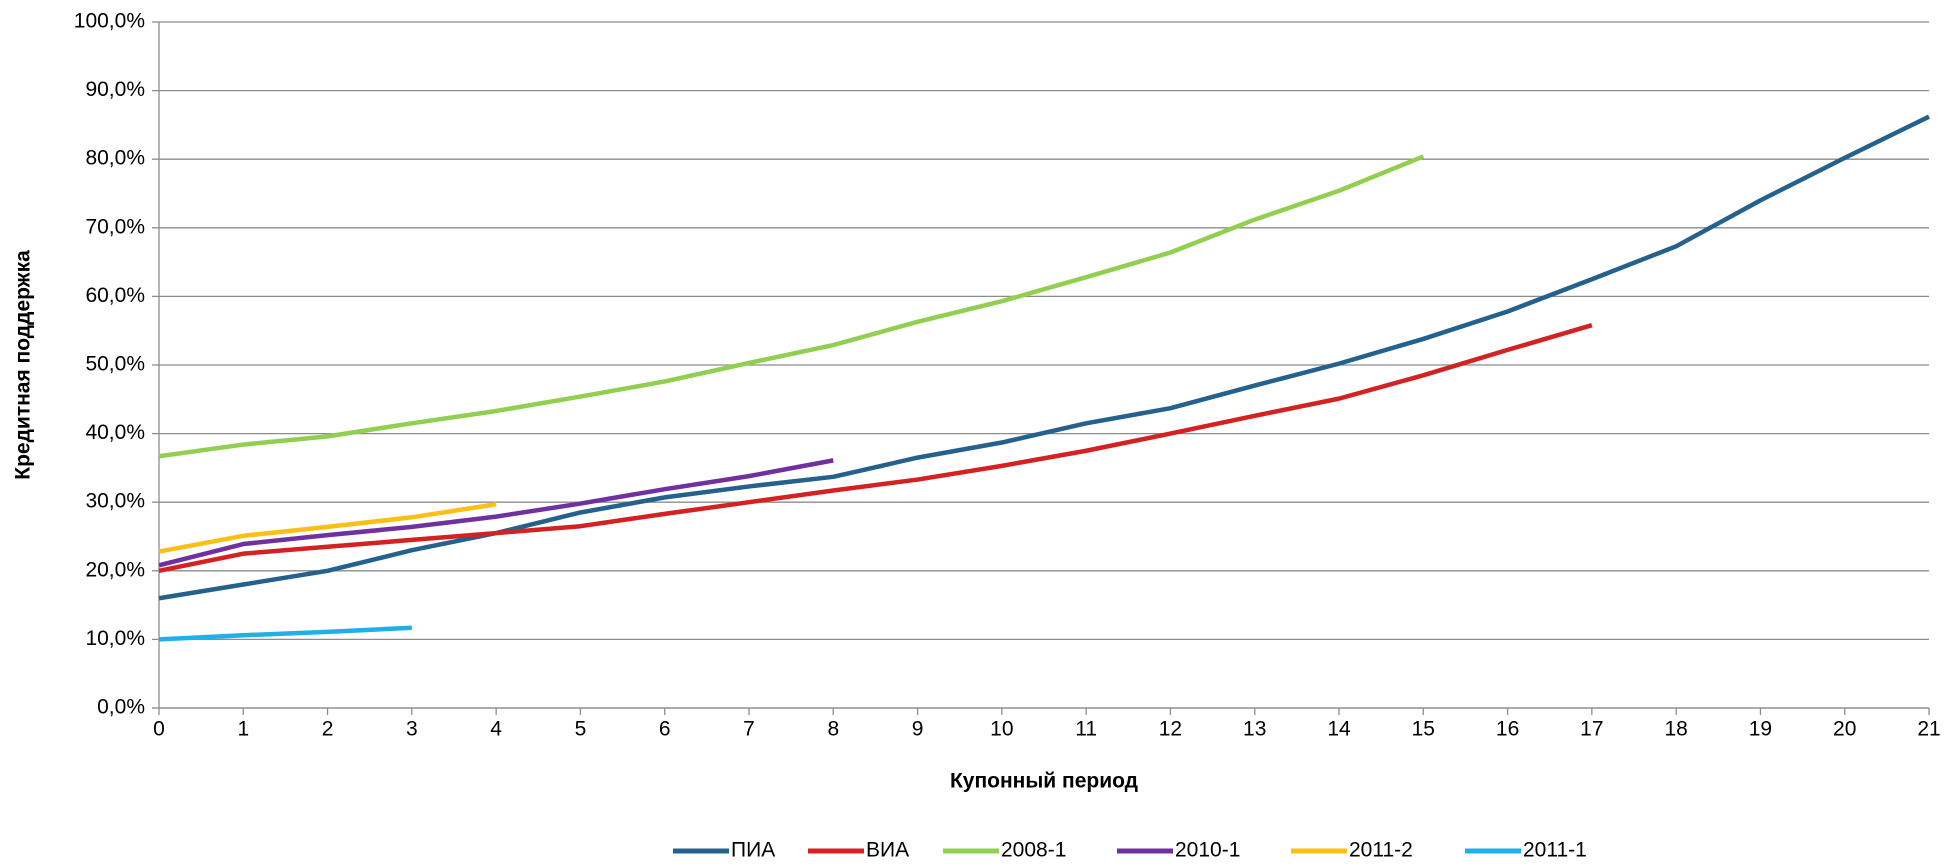 The width and height of the screenshot is (1945, 865). I want to click on x-tick-label: 4, so click(496, 729).